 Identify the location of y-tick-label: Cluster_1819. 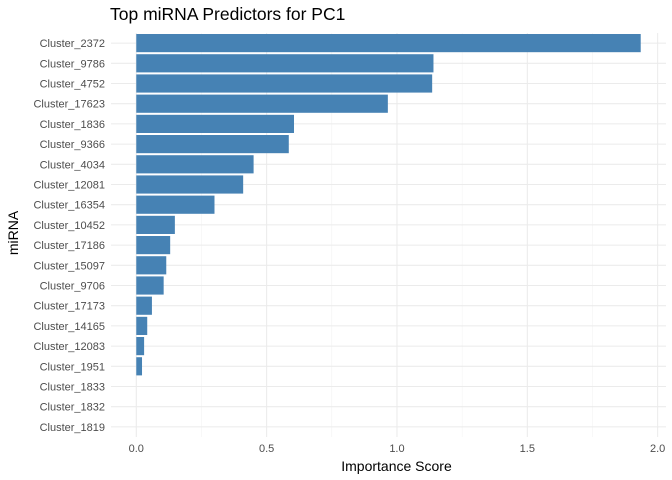
(72, 428).